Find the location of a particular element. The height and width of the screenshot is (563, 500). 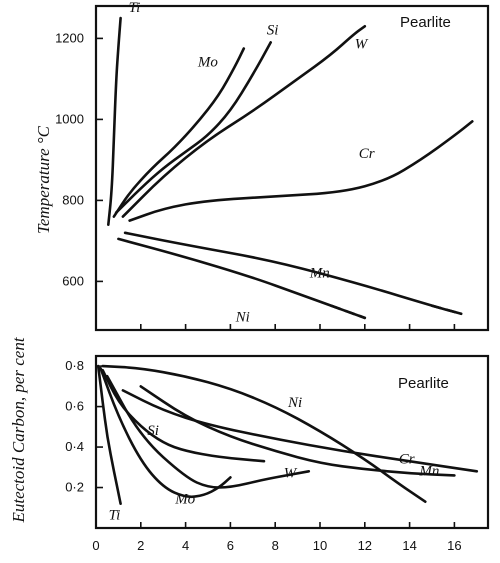

x-tick-label: 8 is located at coordinates (275, 545).